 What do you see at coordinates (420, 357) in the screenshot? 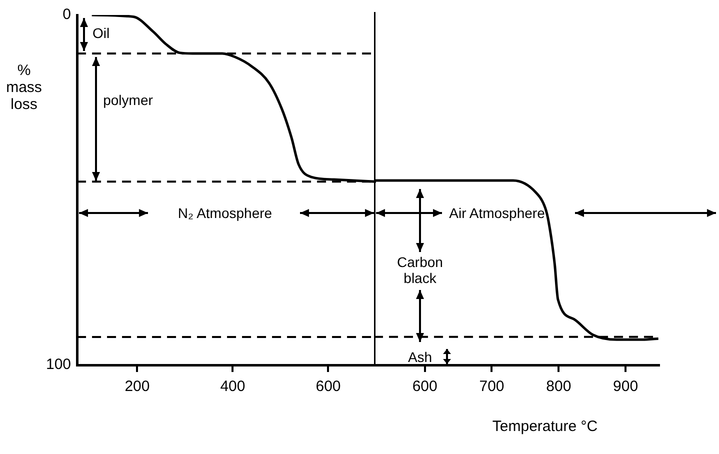
I see `annotation: Ash` at bounding box center [420, 357].